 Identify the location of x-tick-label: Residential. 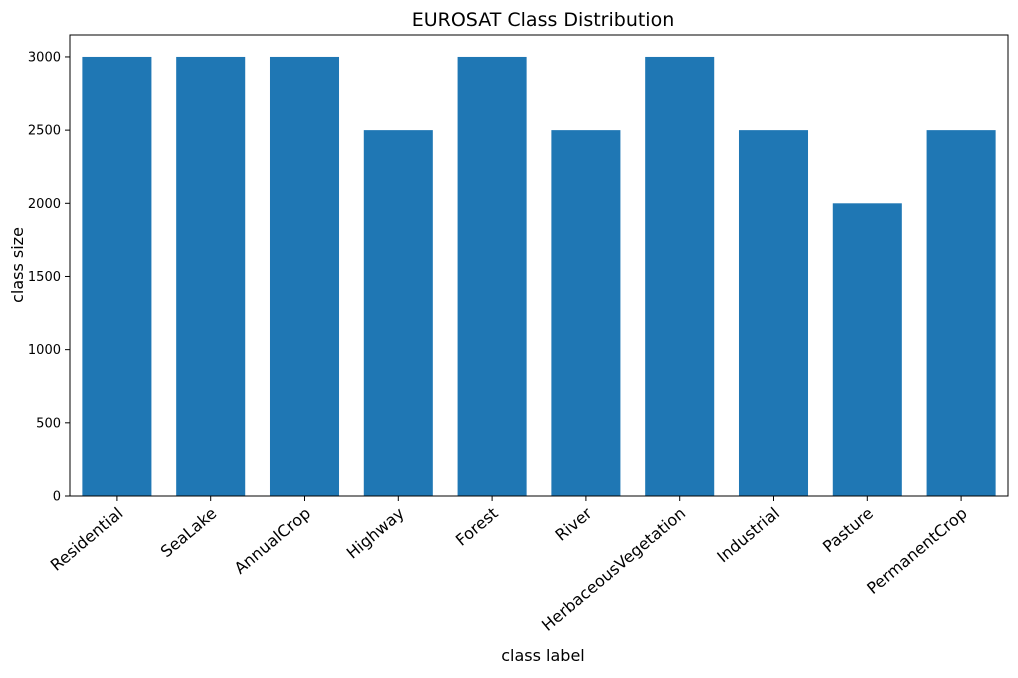
(87, 539).